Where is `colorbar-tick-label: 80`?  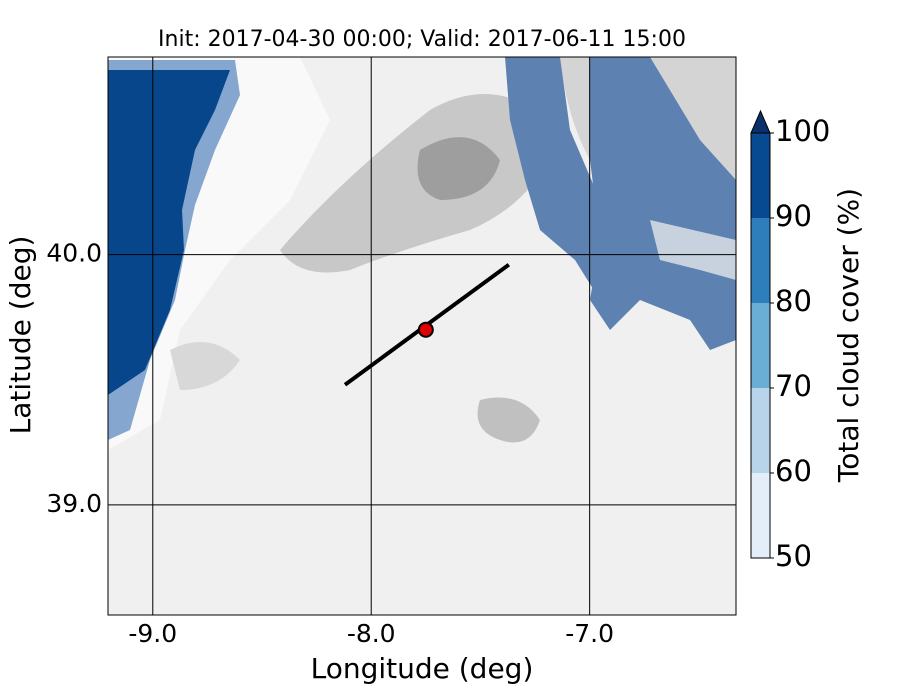 colorbar-tick-label: 80 is located at coordinates (793, 301).